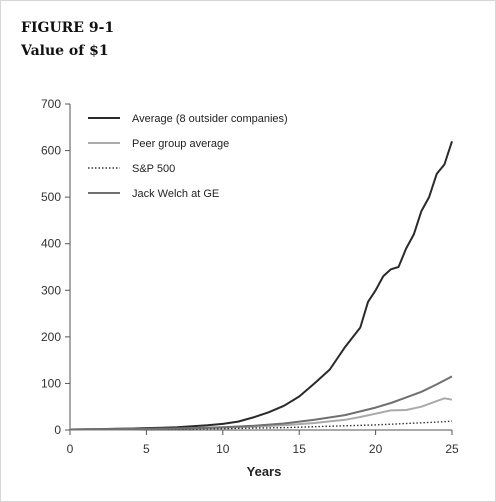  Describe the element at coordinates (68, 28) in the screenshot. I see `figure-number: FIGURE 9-1` at that location.